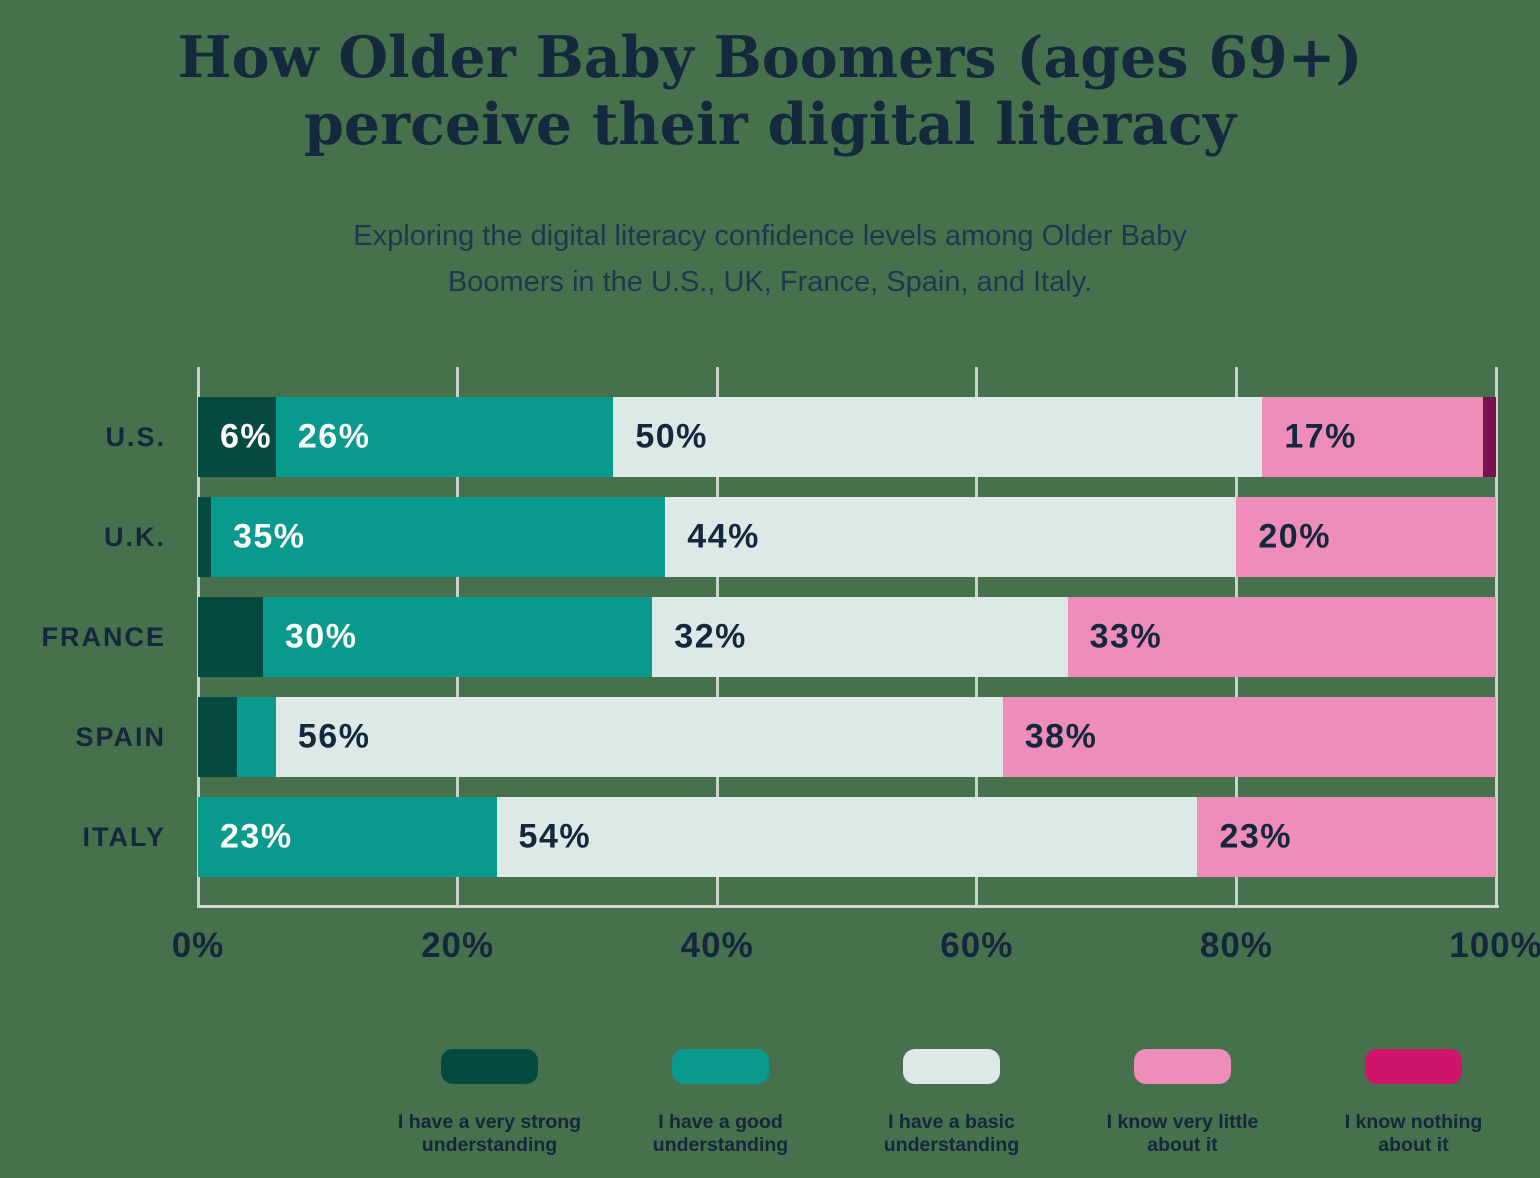 Image resolution: width=1540 pixels, height=1178 pixels. Describe the element at coordinates (720, 1133) in the screenshot. I see `legend-label-good: I have a good understanding` at that location.